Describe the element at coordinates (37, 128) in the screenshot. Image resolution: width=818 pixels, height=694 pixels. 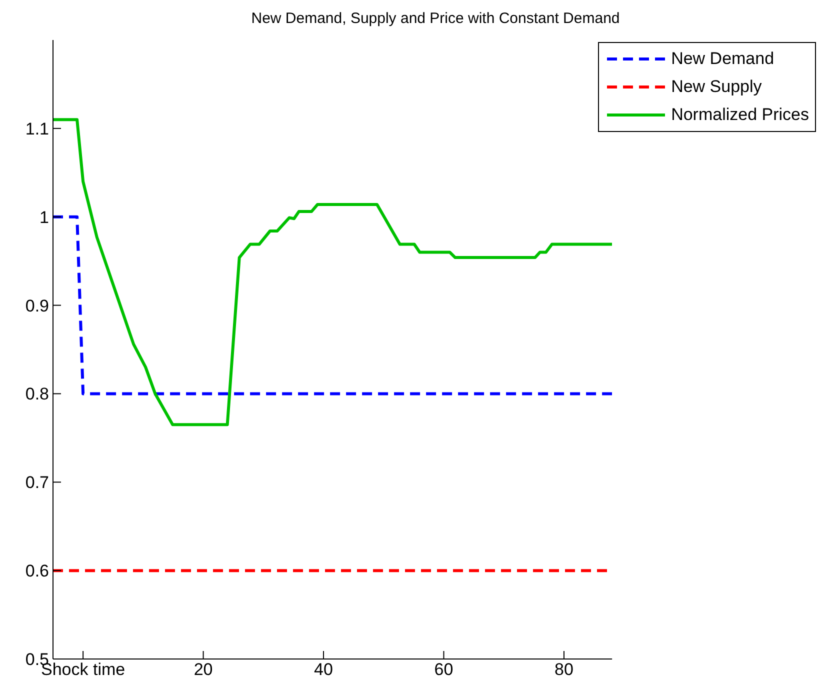
I see `y-tick-label: 1.1` at that location.